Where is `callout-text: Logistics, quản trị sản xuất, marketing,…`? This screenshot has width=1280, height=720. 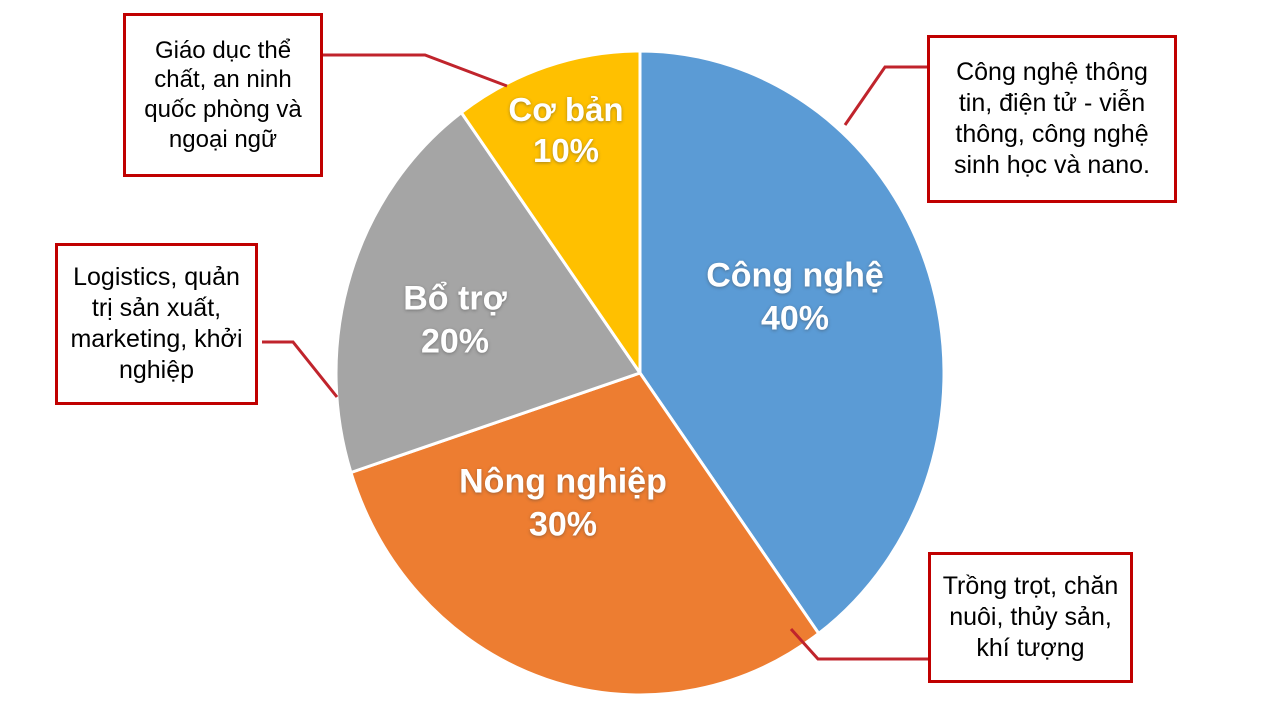 callout-text: Logistics, quản trị sản xuất, marketing,… is located at coordinates (156, 323).